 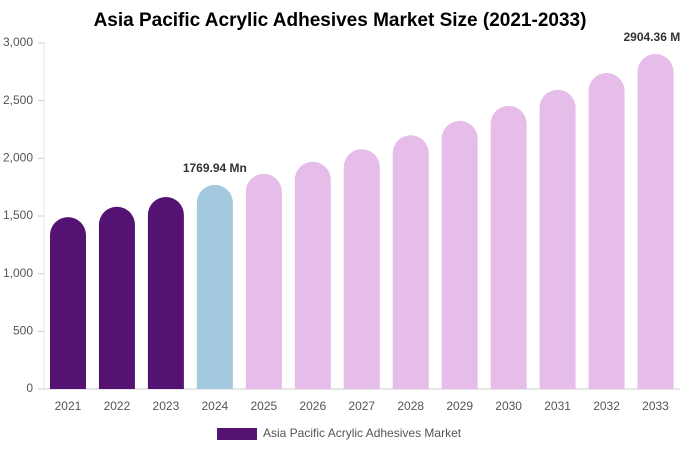 What do you see at coordinates (215, 406) in the screenshot?
I see `x-tick-label: 2024` at bounding box center [215, 406].